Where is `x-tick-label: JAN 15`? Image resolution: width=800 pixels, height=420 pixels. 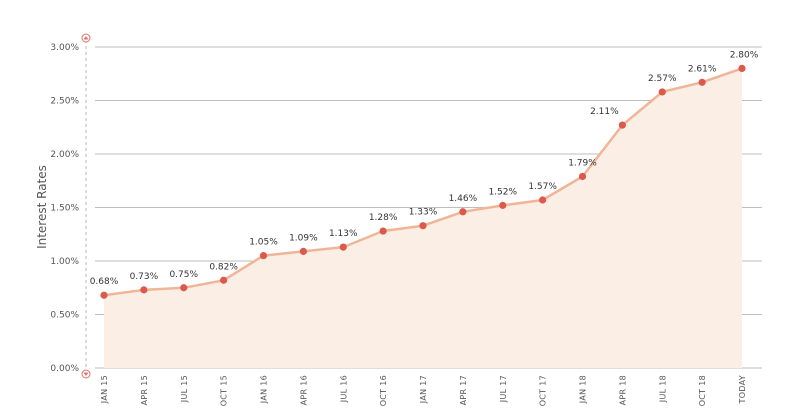
x-tick-label: JAN 15 is located at coordinates (104, 389).